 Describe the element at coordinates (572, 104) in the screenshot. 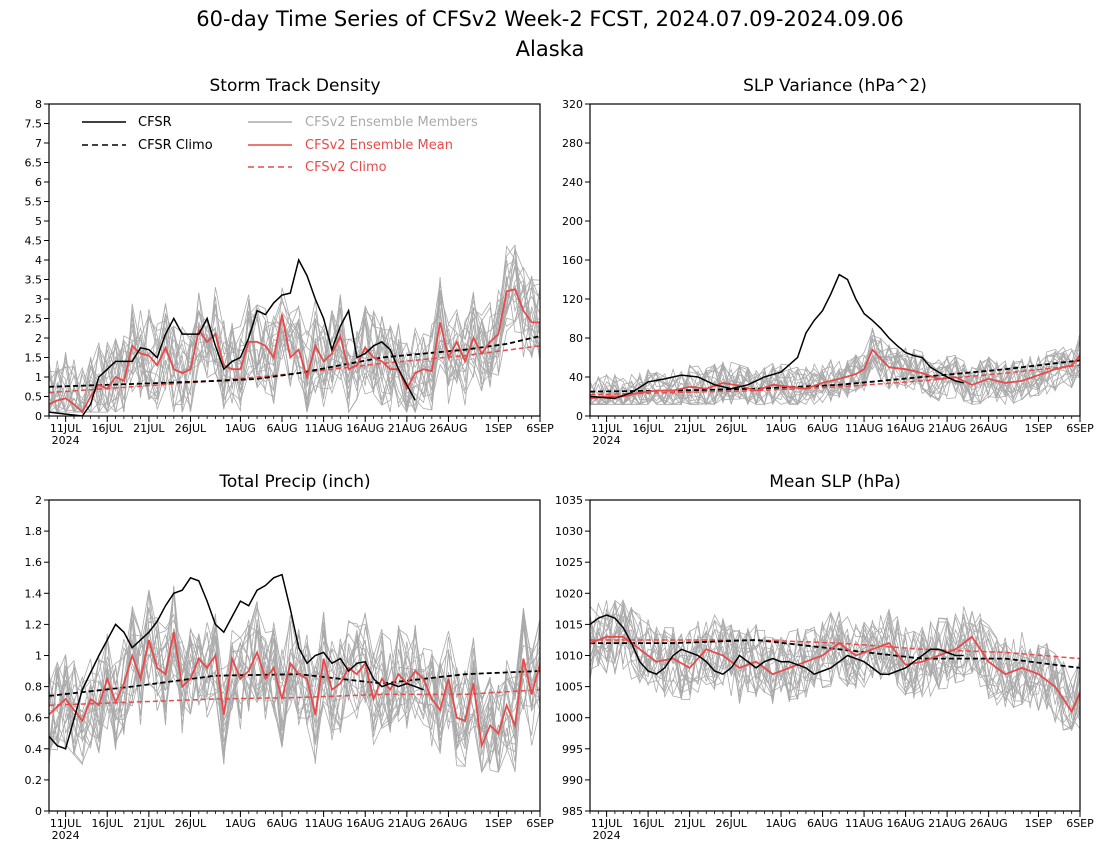

I see `y-tick-label: 320` at that location.